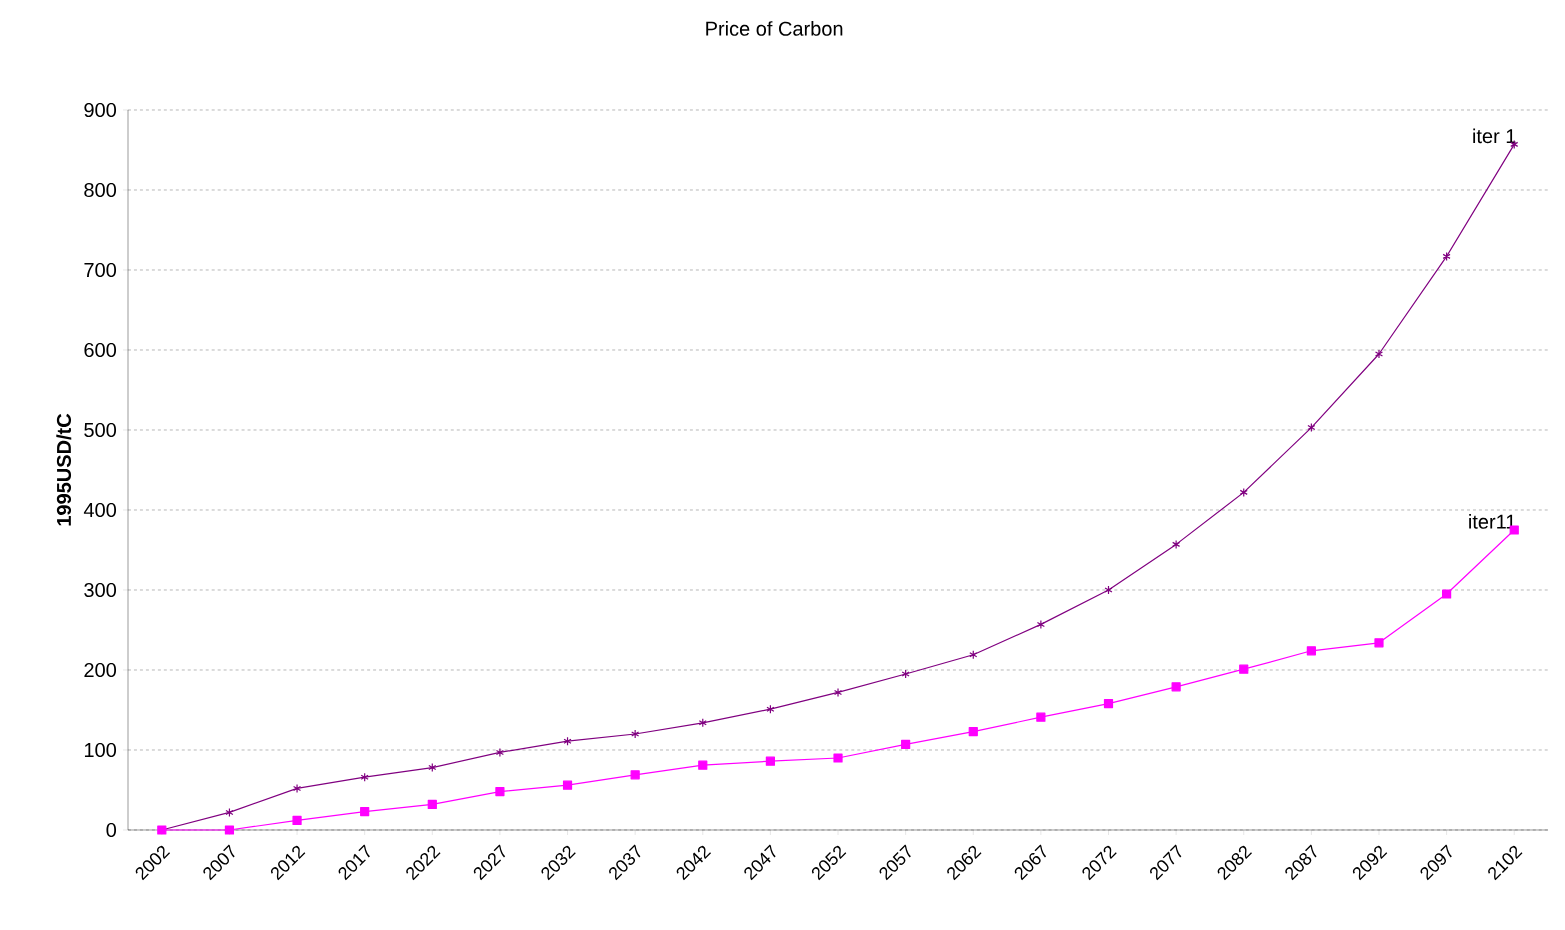  I want to click on y-tick-label: 900, so click(100, 110).